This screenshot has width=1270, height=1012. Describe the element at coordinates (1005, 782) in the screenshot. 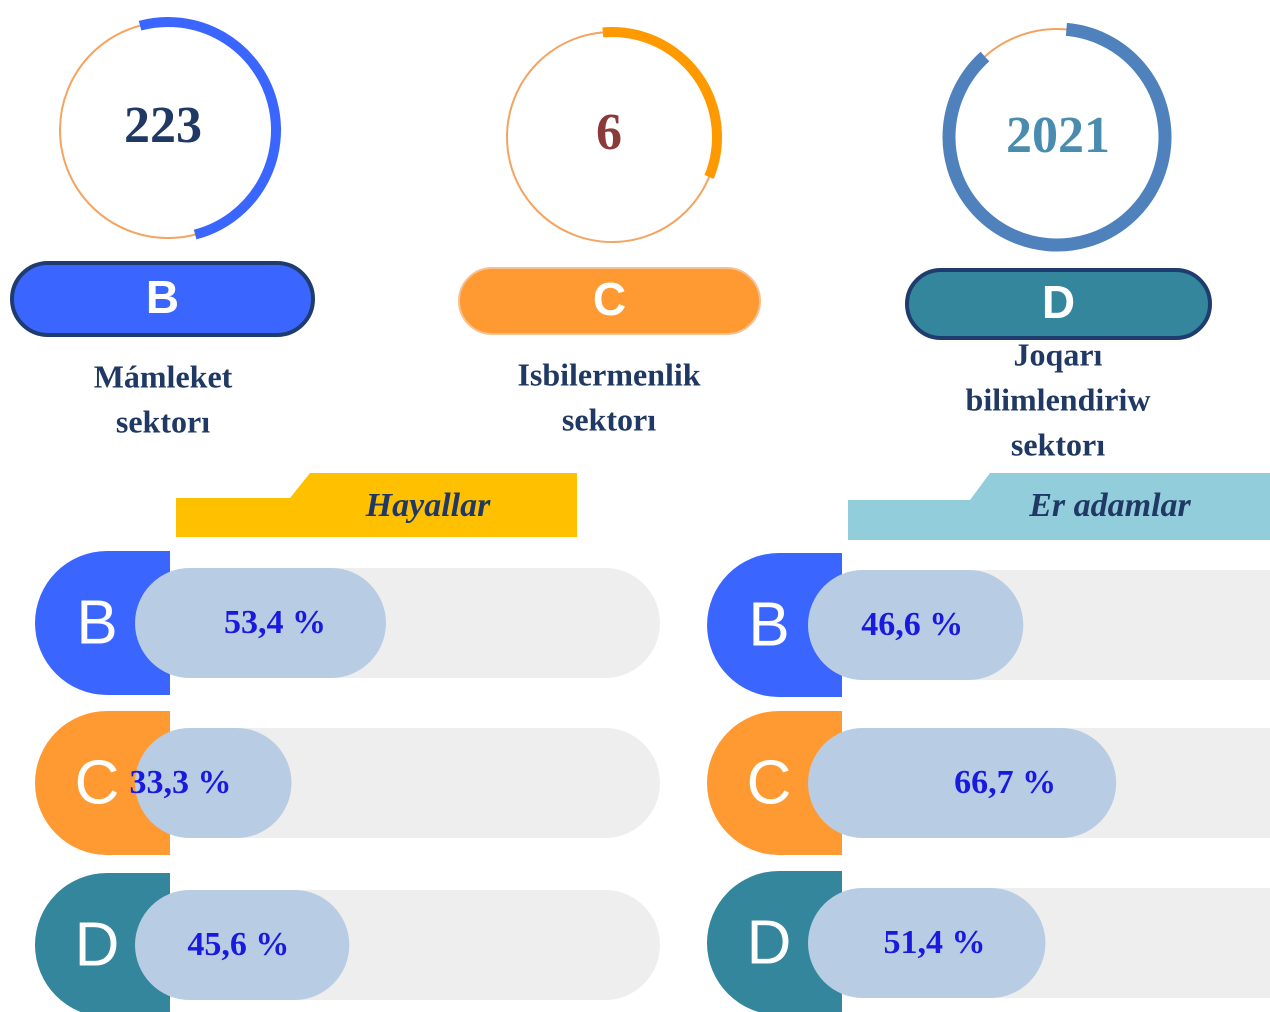

I see `bar-value-label: 66,7 %` at that location.